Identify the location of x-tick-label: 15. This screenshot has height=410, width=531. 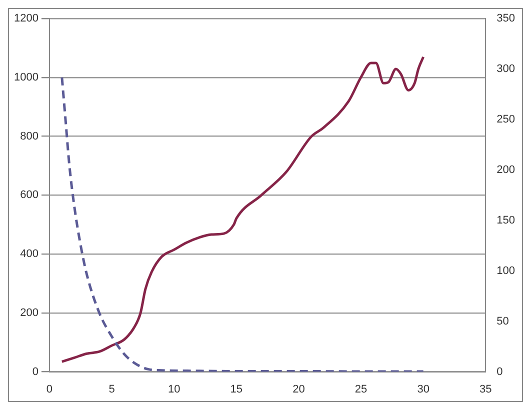
(236, 389).